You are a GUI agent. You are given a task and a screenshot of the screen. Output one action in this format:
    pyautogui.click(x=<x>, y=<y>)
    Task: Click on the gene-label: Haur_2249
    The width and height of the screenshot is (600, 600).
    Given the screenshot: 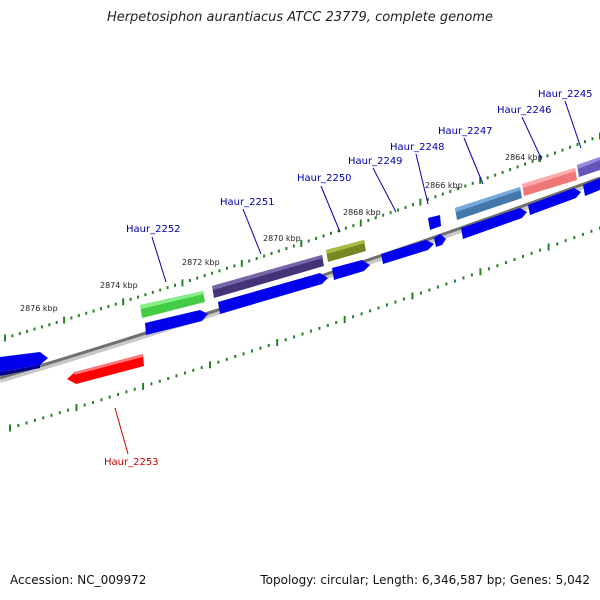 What is the action you would take?
    pyautogui.click(x=375, y=161)
    